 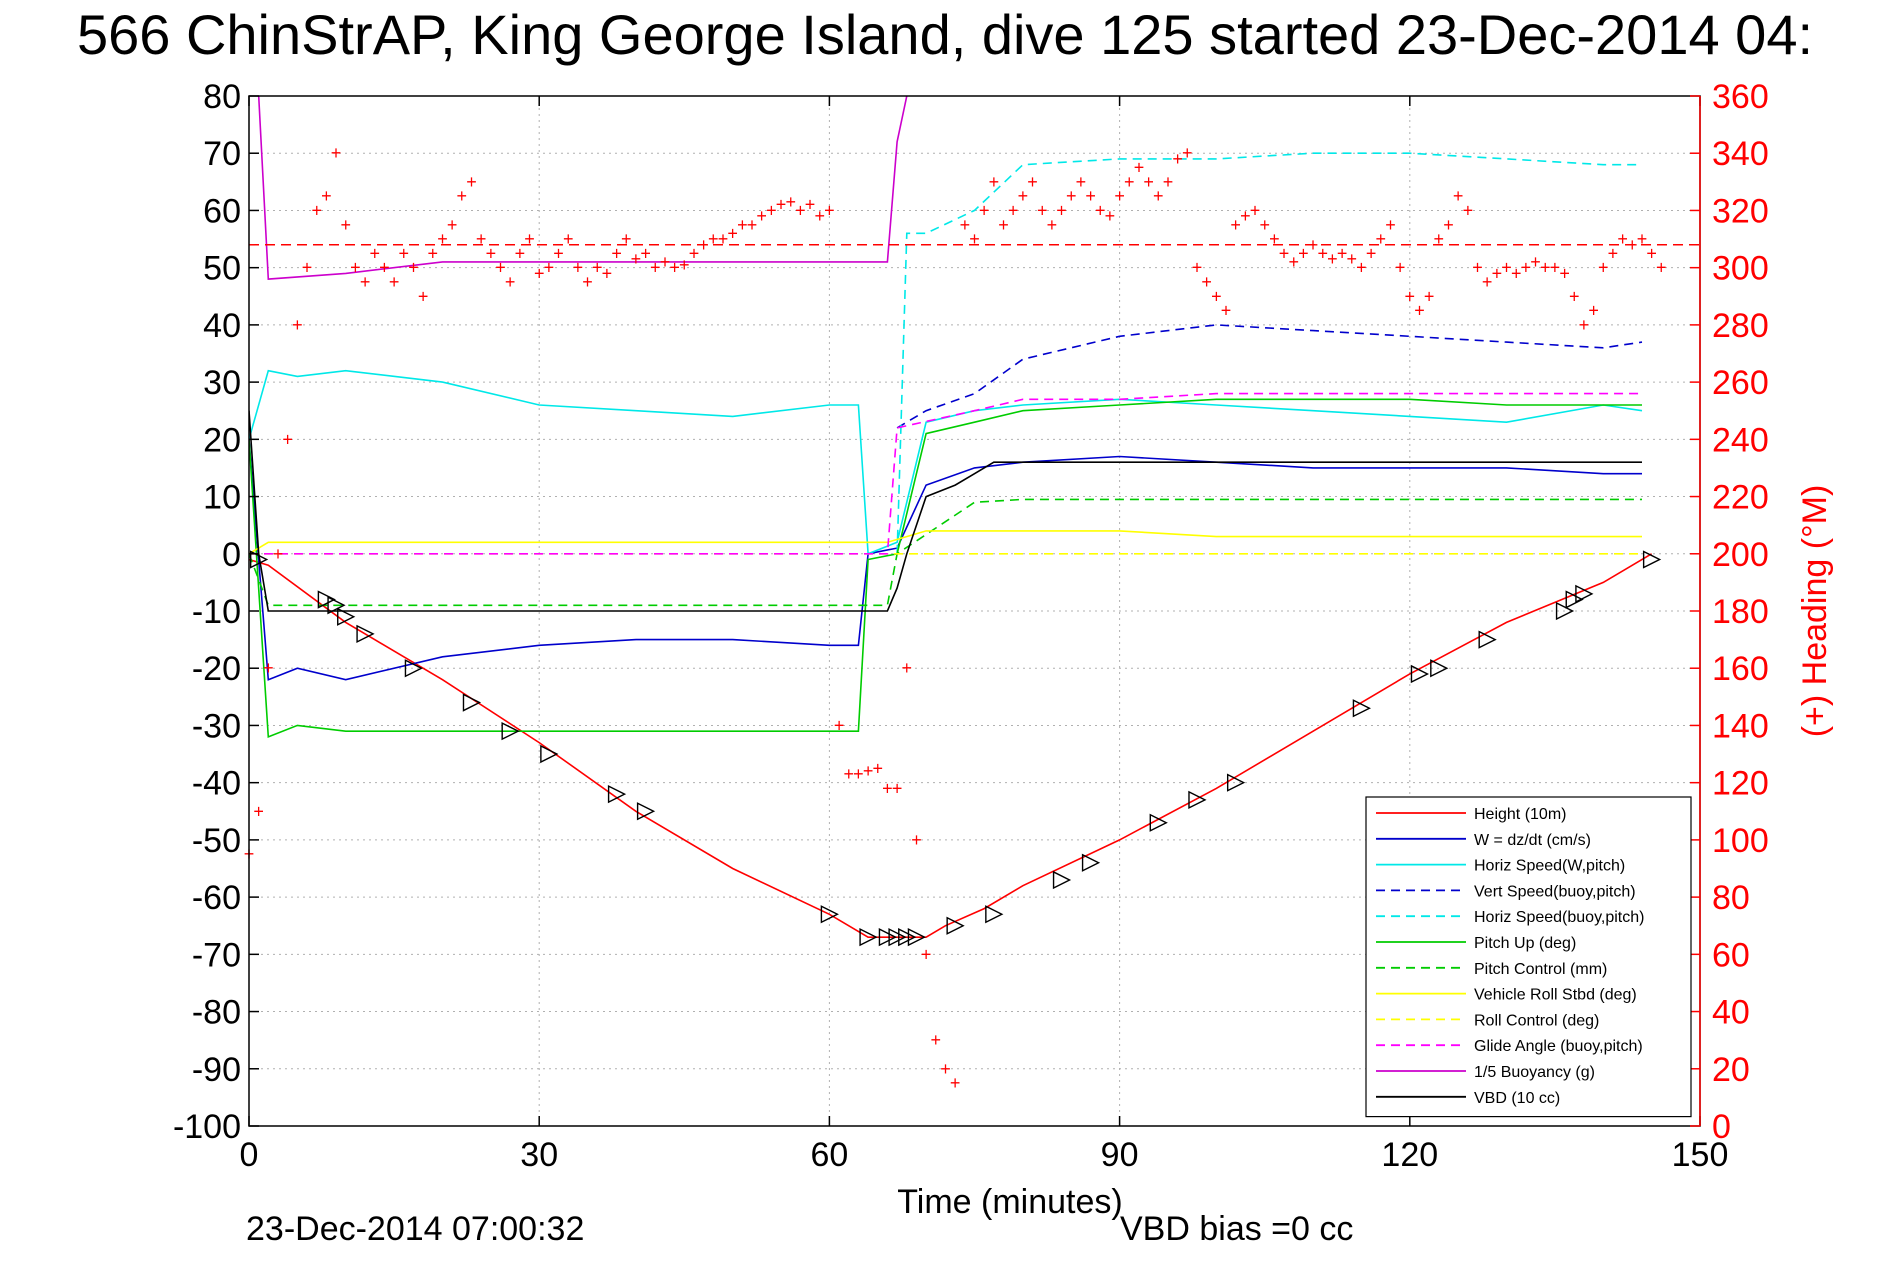 I want to click on legend-label: Height (10m), so click(x=1520, y=814).